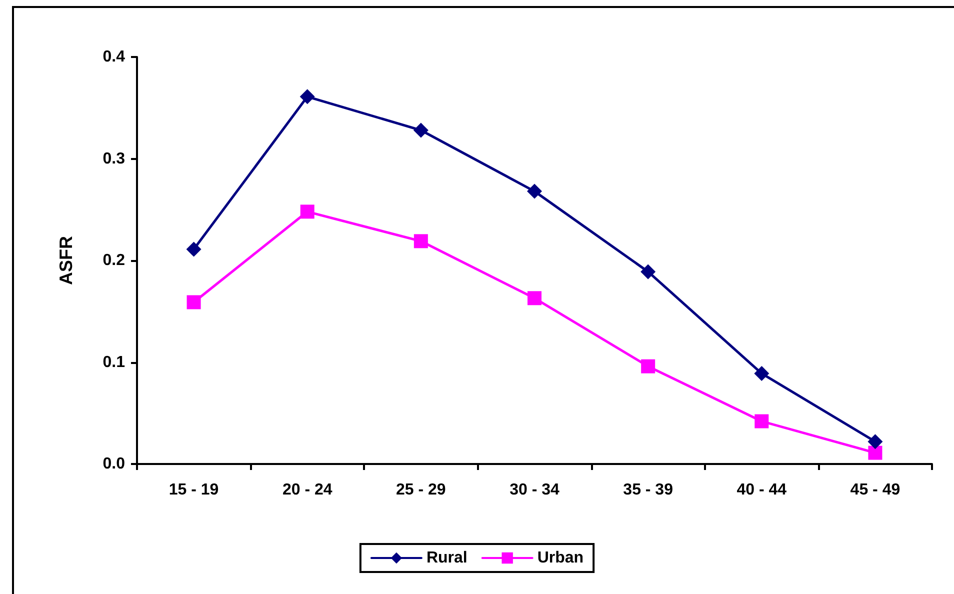 The height and width of the screenshot is (594, 954). What do you see at coordinates (66, 260) in the screenshot?
I see `y-axis-title: ASFR` at bounding box center [66, 260].